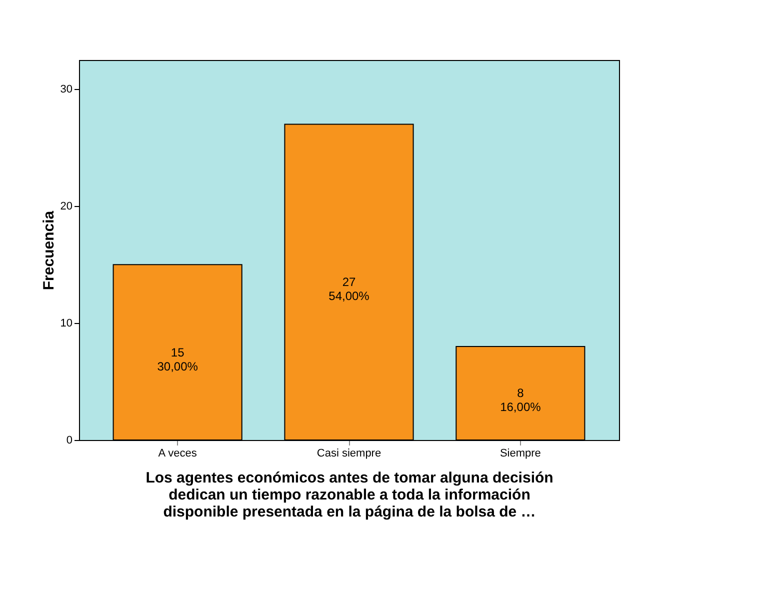 The width and height of the screenshot is (777, 596). Describe the element at coordinates (178, 454) in the screenshot. I see `x-tick-label: A veces` at that location.